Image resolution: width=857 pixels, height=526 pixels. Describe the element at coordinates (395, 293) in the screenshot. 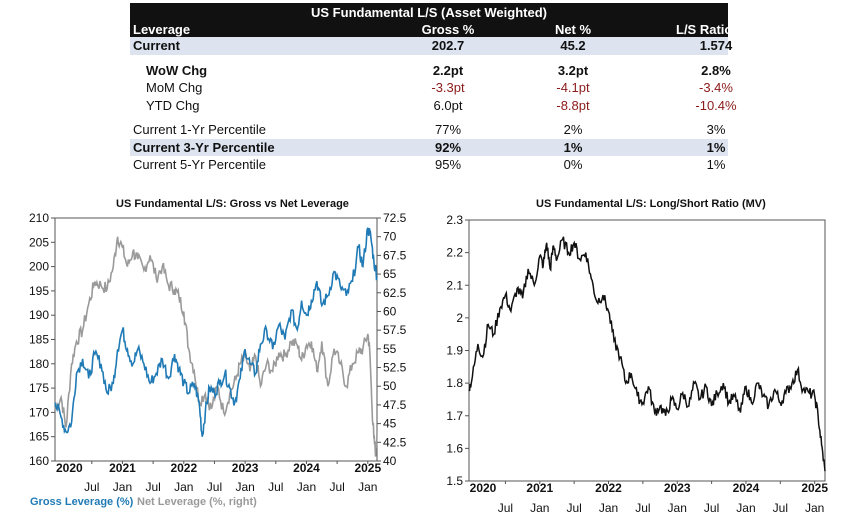

I see `right-y-tick-label: 62.5` at that location.